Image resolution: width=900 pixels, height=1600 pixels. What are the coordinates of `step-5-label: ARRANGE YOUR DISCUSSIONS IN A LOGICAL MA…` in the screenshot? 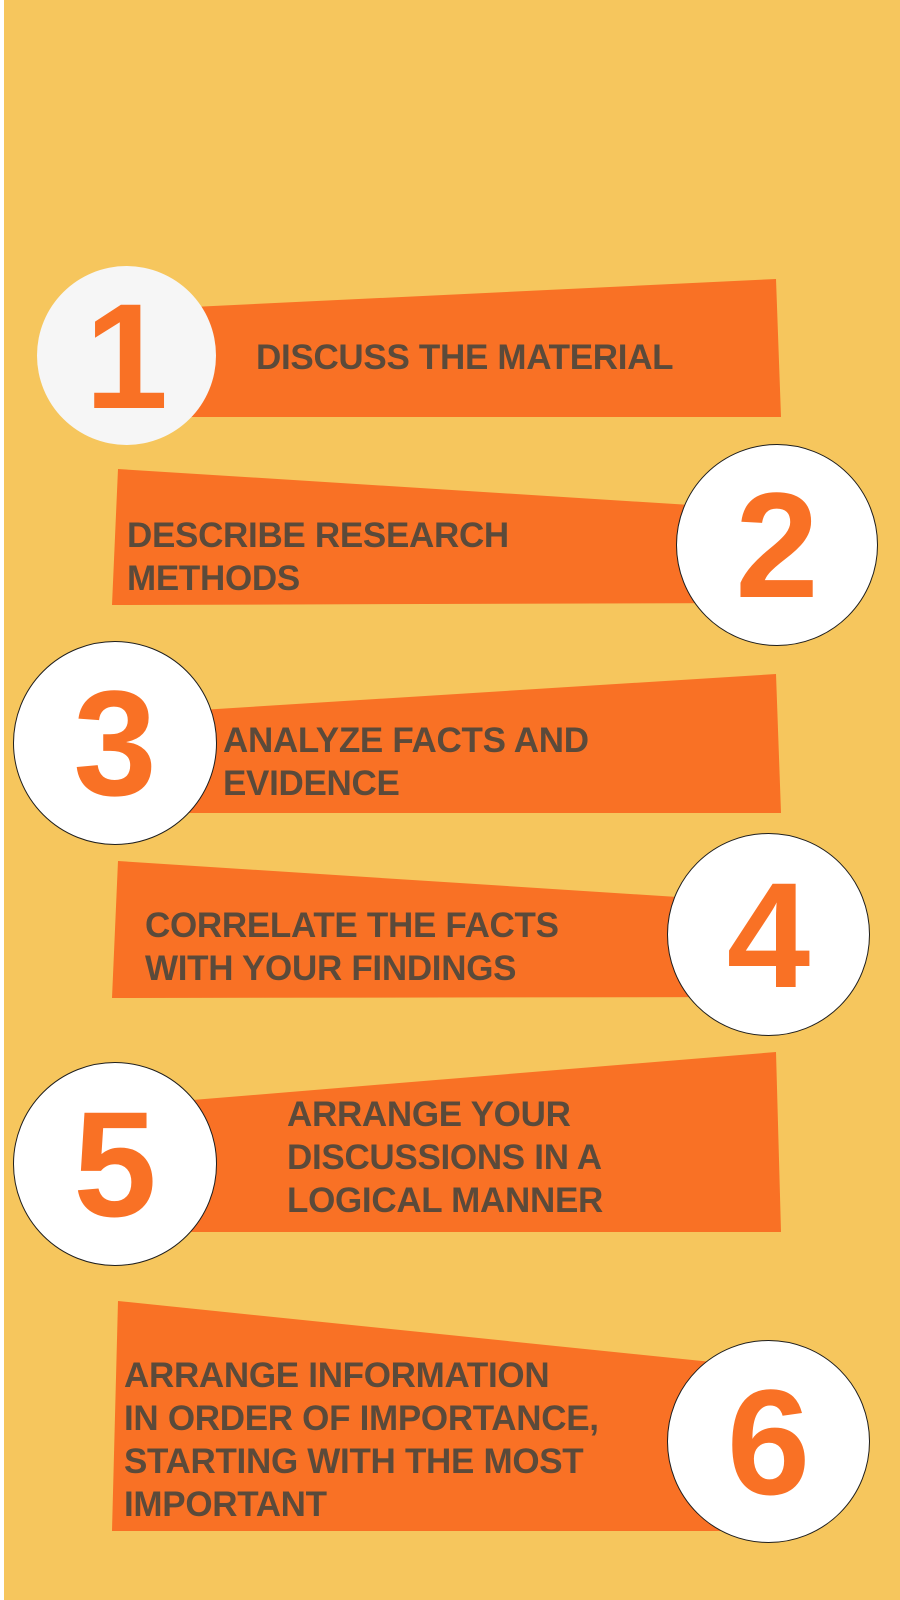 It's located at (445, 1157).